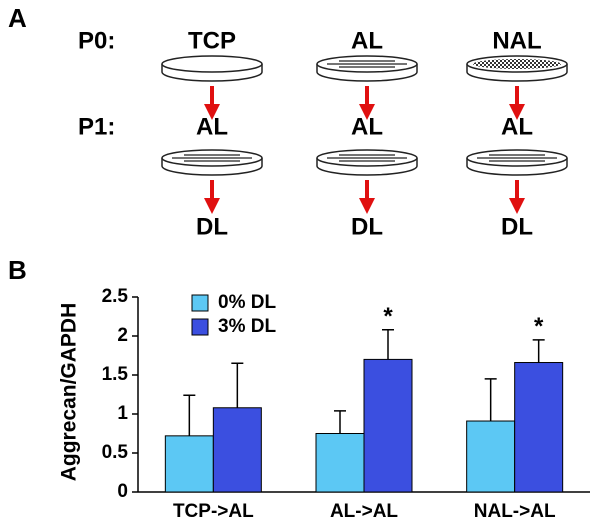  I want to click on x-tick-label: AL->AL, so click(364, 511).